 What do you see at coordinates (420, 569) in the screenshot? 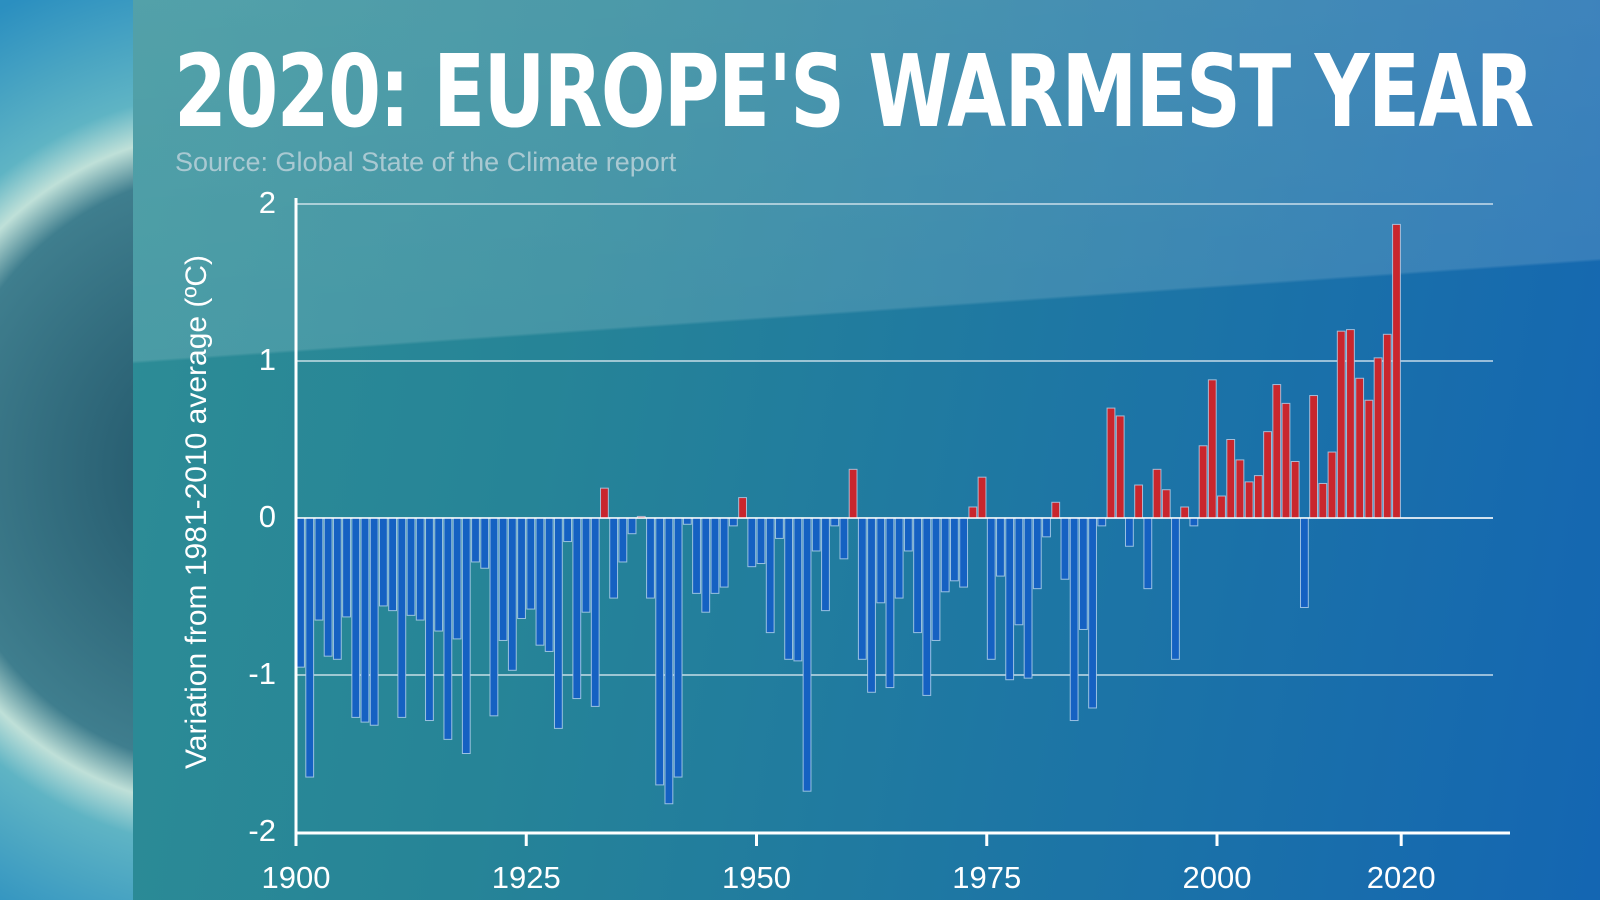
I see `bar-1914` at bounding box center [420, 569].